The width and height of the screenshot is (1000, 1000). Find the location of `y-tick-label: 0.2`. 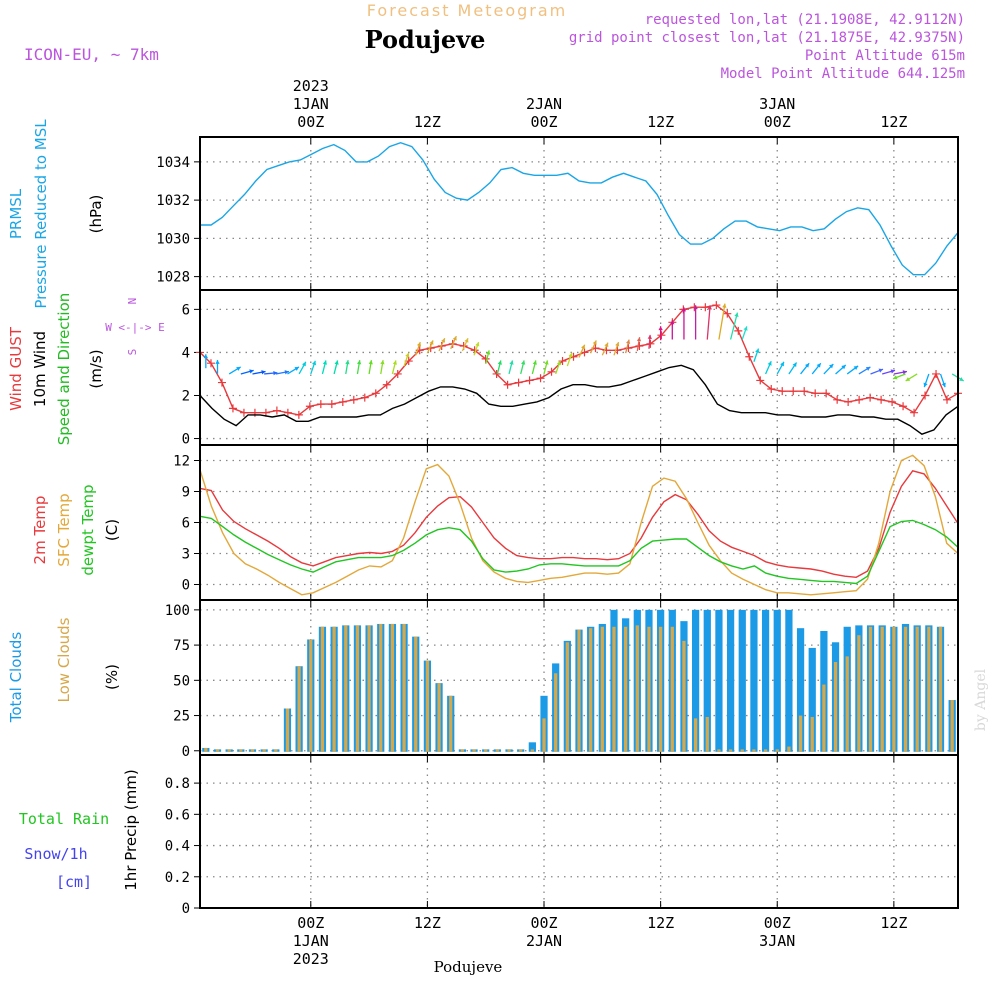

y-tick-label: 0.2 is located at coordinates (177, 878).